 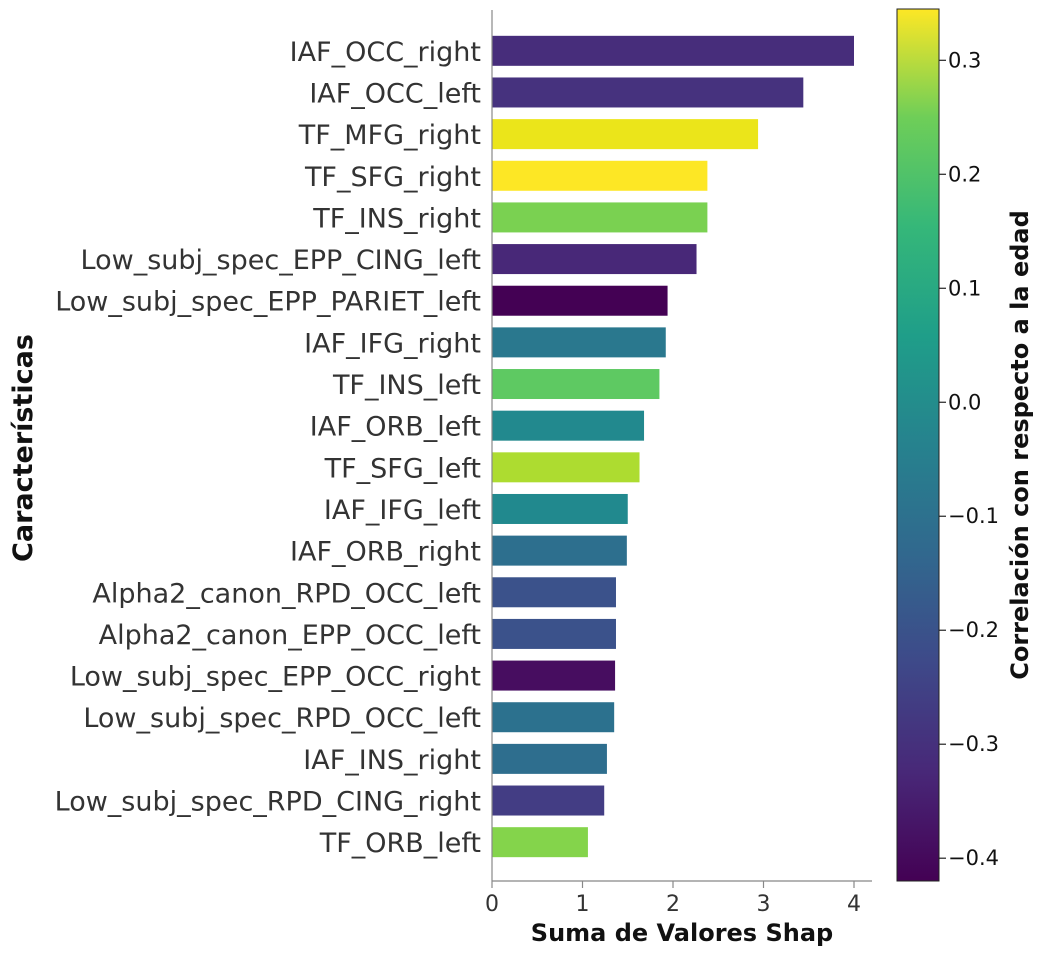 What do you see at coordinates (973, 630) in the screenshot?
I see `colorbar-tick-label: −0.2` at bounding box center [973, 630].